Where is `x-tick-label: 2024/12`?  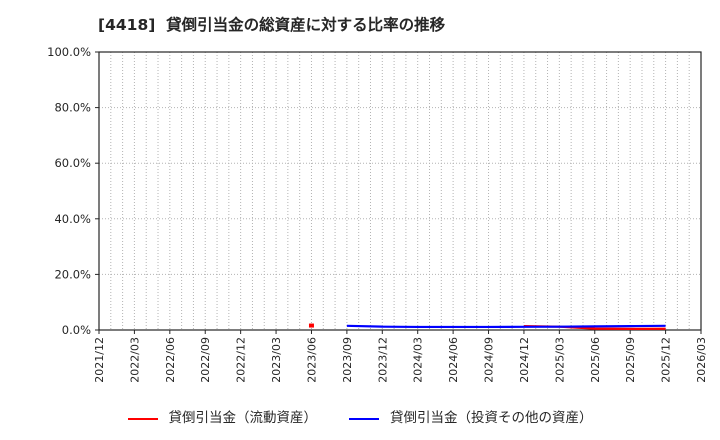 x-tick-label: 2024/12 is located at coordinates (524, 360).